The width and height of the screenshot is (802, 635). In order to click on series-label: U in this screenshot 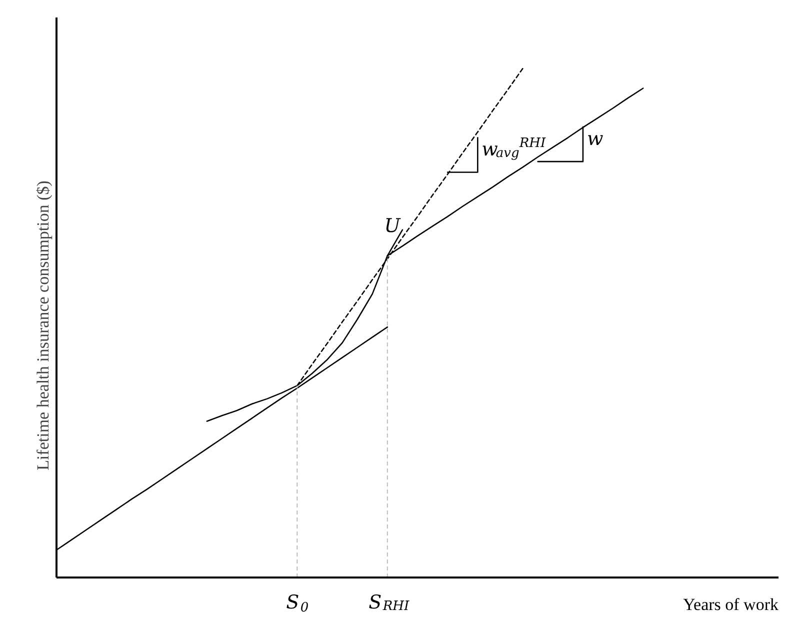, I will do `click(393, 225)`.